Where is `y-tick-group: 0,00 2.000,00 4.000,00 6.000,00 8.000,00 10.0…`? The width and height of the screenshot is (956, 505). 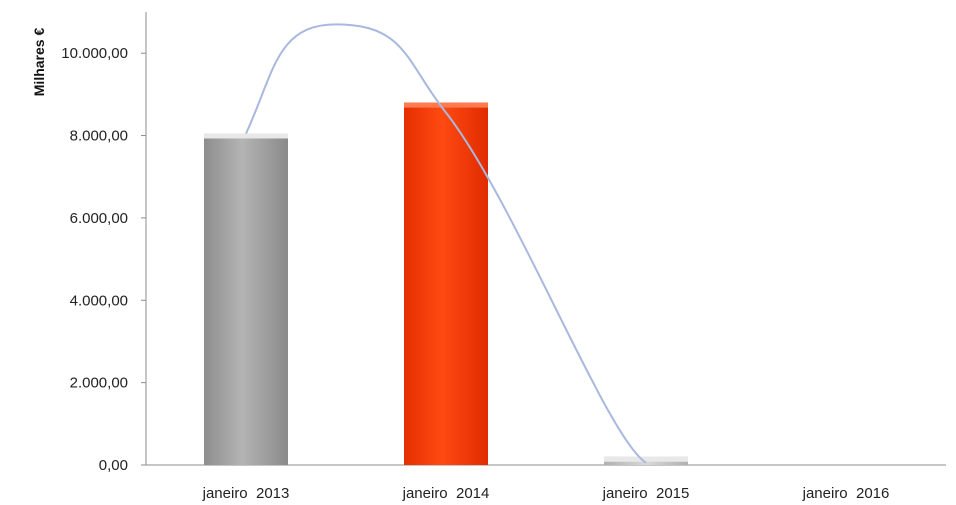
y-tick-group: 0,00 2.000,00 4.000,00 6.000,00 8.000,00 10.0… is located at coordinates (103, 259).